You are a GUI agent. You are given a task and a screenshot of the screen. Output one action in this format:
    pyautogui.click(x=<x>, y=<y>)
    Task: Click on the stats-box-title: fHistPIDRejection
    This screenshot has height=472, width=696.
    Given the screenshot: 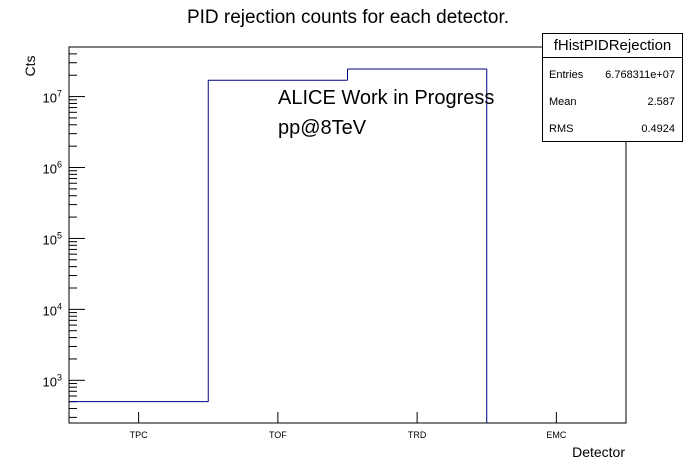 What is the action you would take?
    pyautogui.click(x=612, y=46)
    